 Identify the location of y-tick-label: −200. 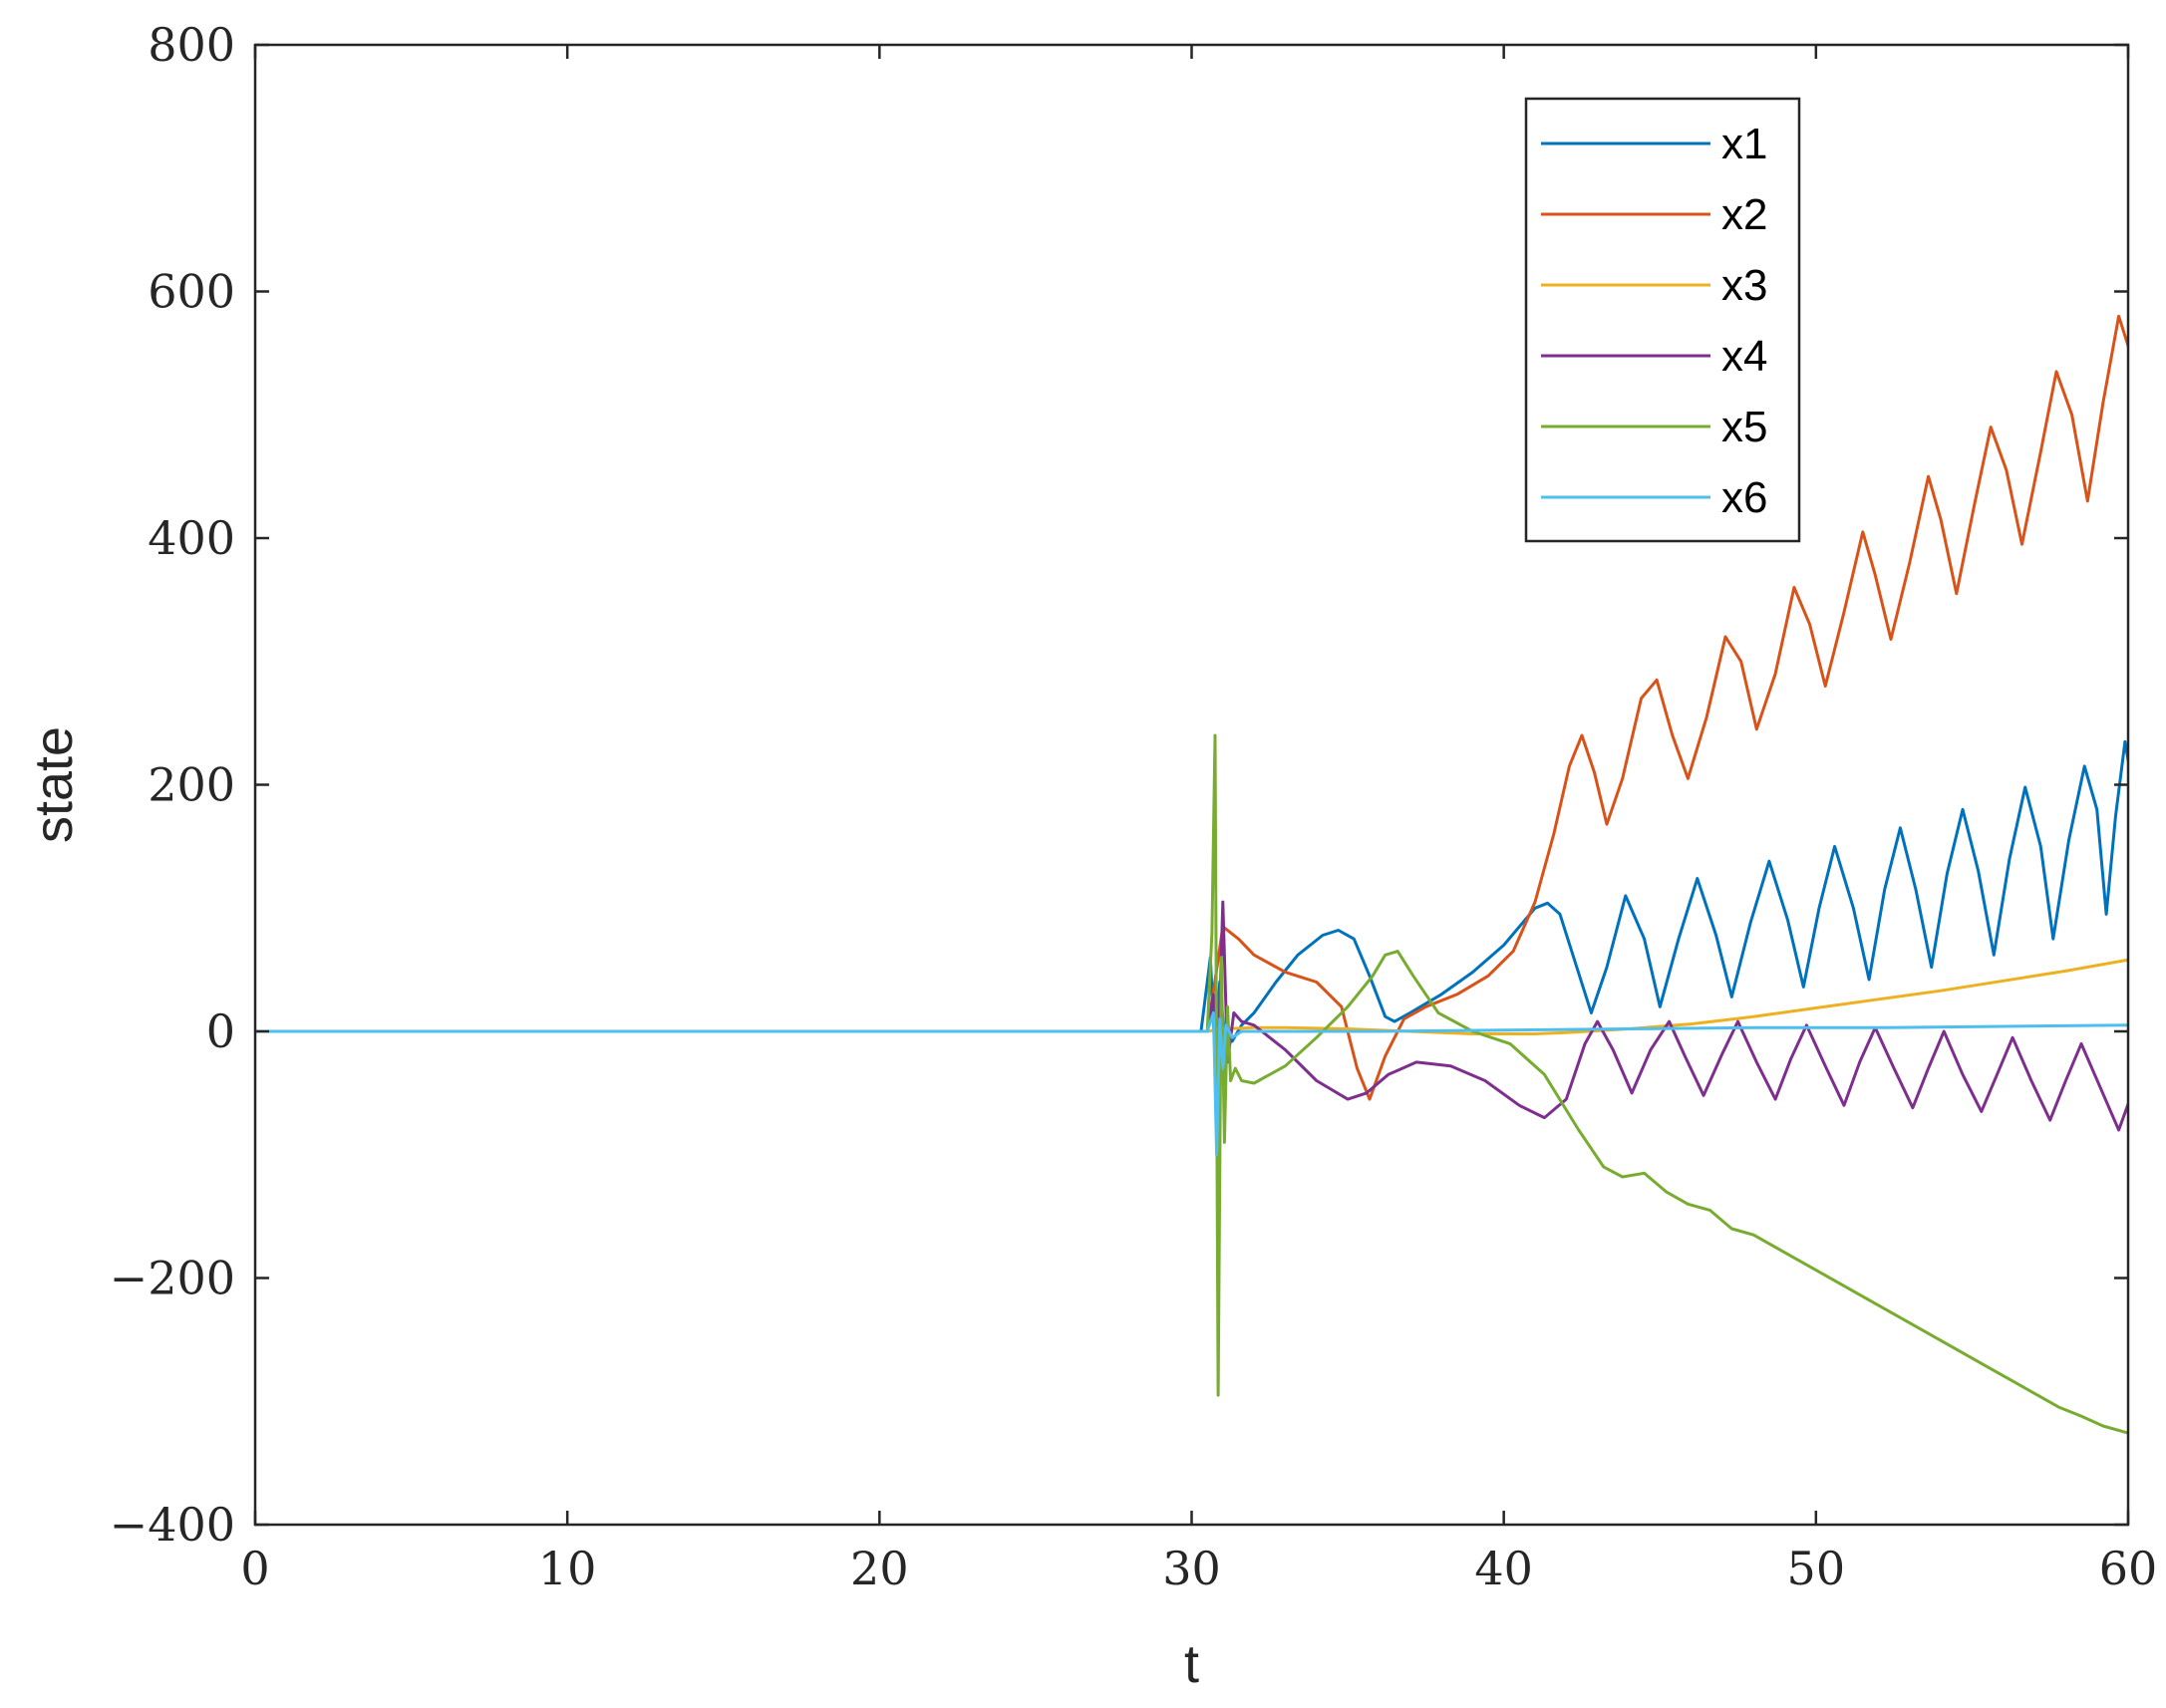
(173, 1278).